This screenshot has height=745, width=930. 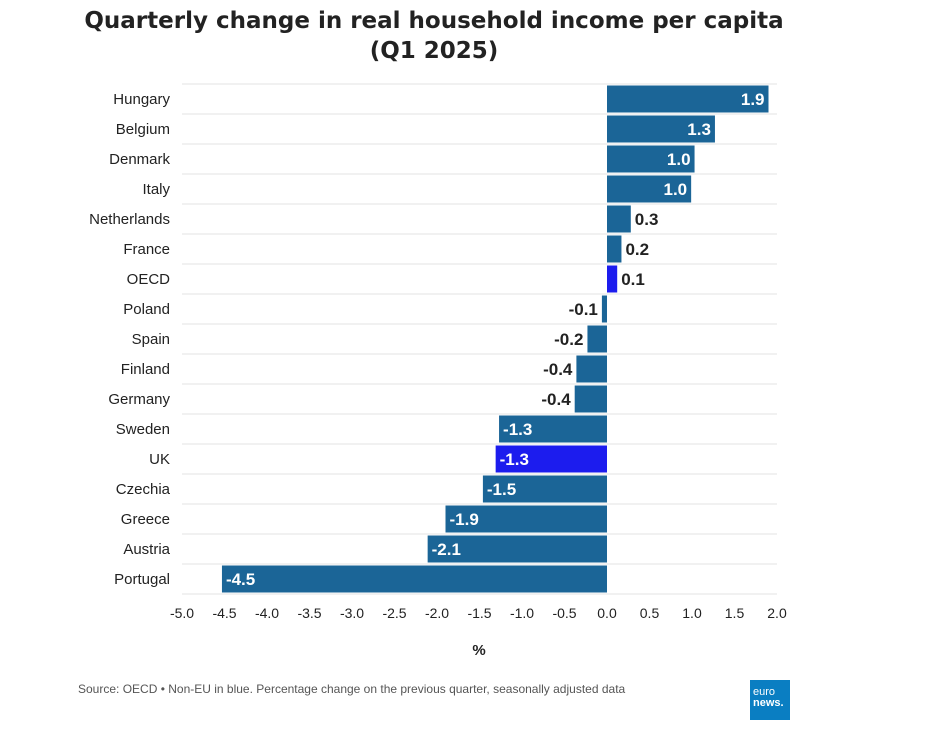 I want to click on value-label: -1.5, so click(x=501, y=489).